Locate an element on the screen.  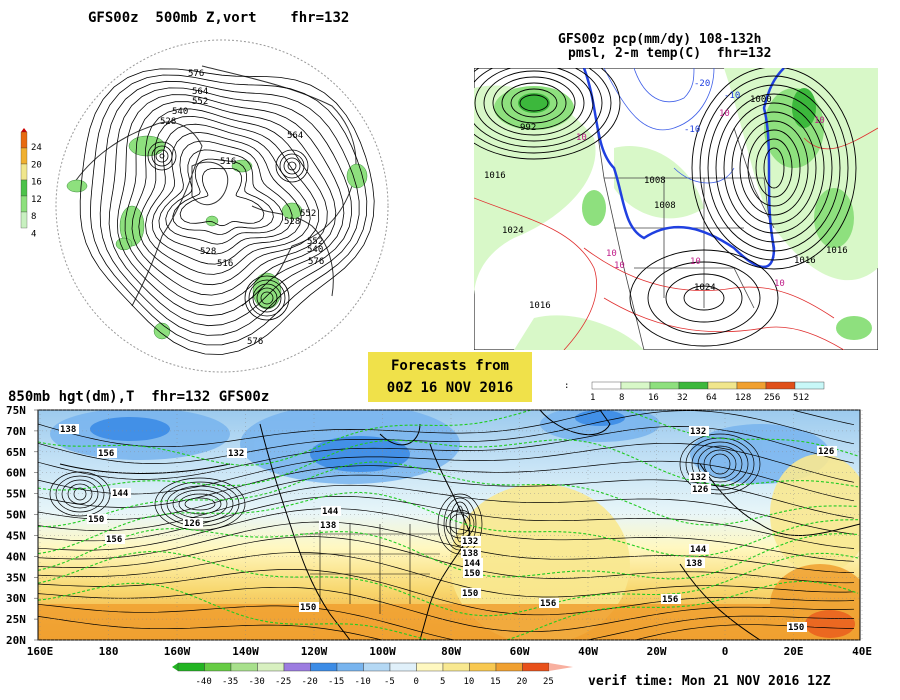
p1-contour-label: 564 is located at coordinates (295, 136).